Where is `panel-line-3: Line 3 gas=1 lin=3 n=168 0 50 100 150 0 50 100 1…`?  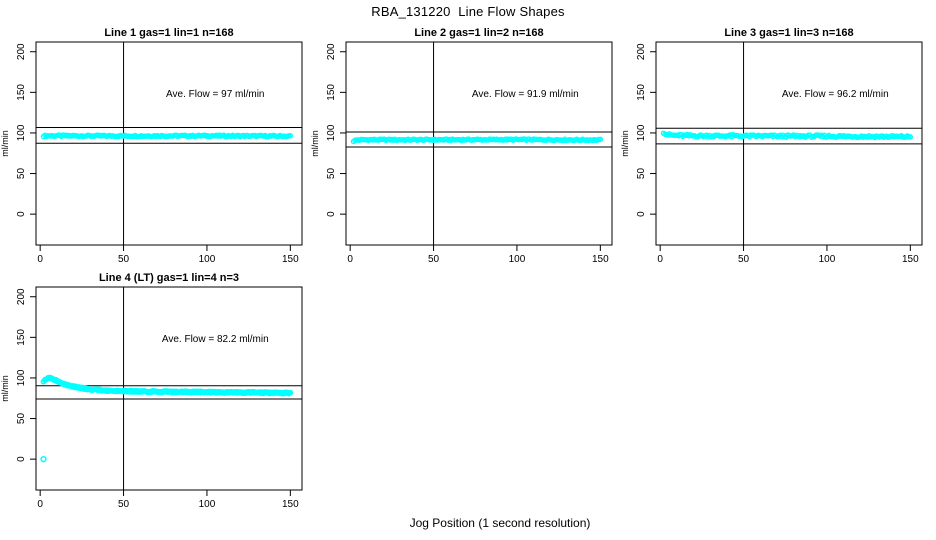
panel-line-3: Line 3 gas=1 lin=3 n=168 0 50 100 150 0 50 100 1… is located at coordinates (771, 146).